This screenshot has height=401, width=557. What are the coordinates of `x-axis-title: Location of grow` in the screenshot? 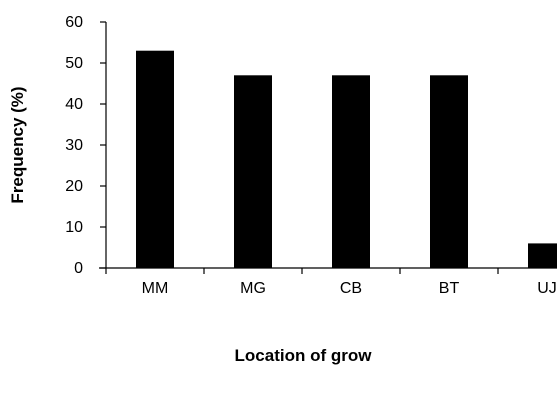 It's located at (304, 355).